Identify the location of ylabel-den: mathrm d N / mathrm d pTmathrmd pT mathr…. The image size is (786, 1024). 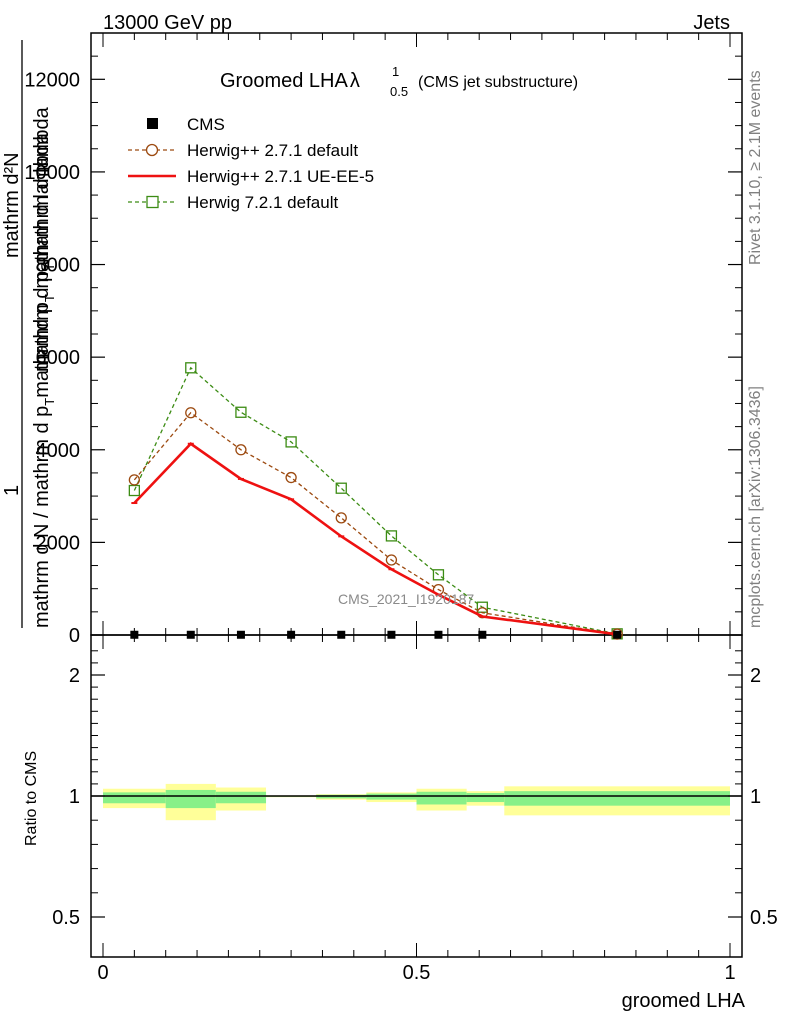
(44, 380).